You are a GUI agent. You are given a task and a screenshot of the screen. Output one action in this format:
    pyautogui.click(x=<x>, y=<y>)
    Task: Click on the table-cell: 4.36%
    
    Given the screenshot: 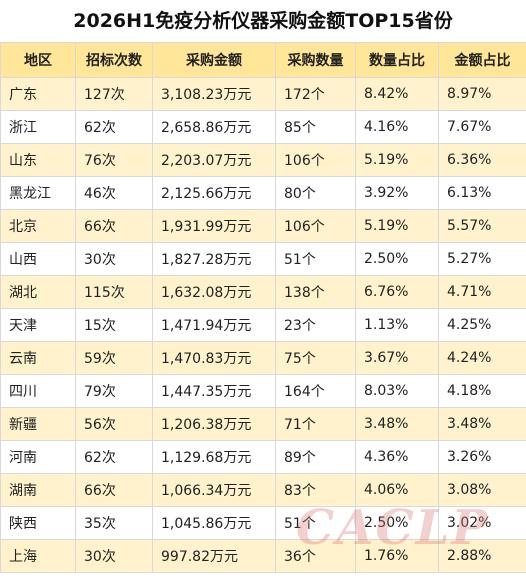 What is the action you would take?
    pyautogui.click(x=397, y=457)
    